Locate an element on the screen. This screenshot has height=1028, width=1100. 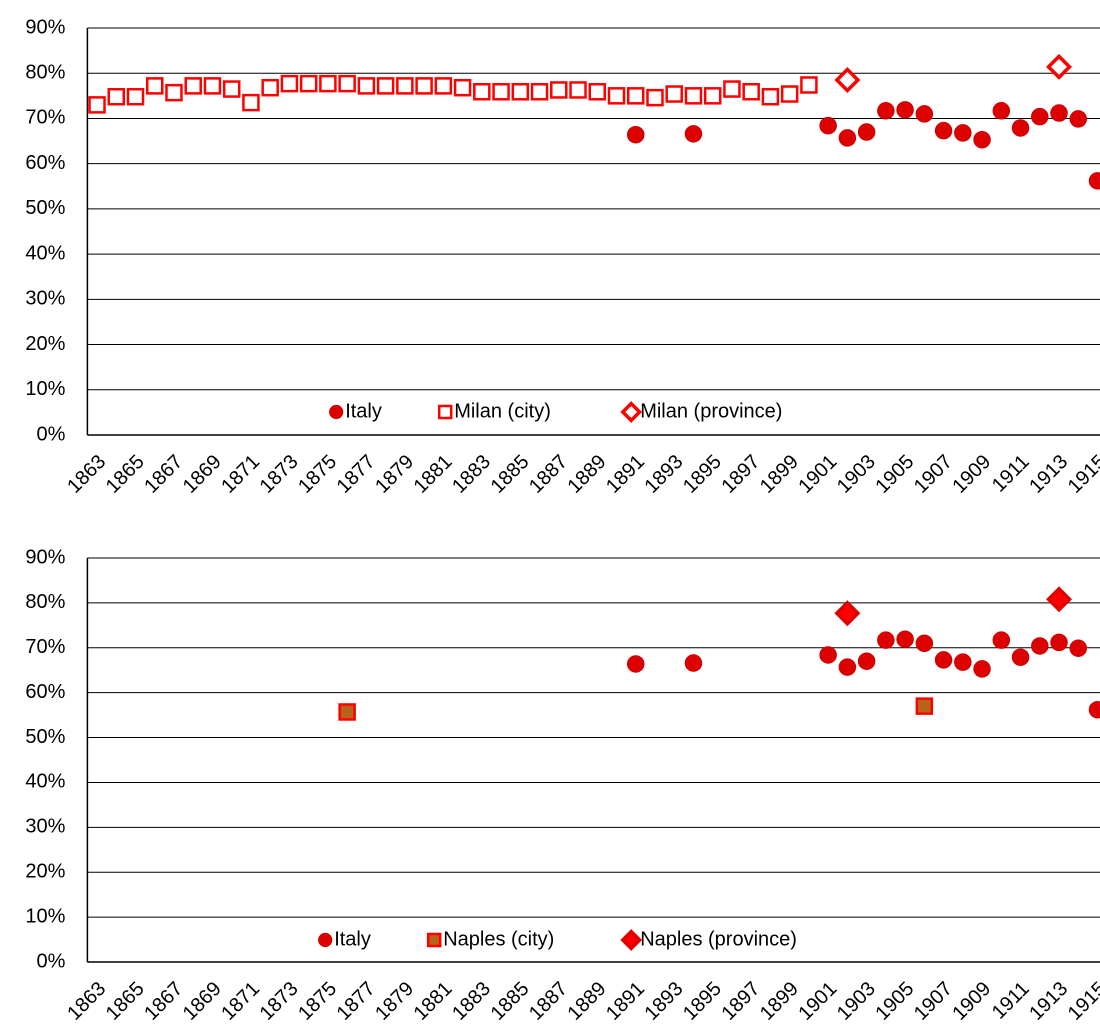
x-tick-label: 1887 is located at coordinates (548, 1001).